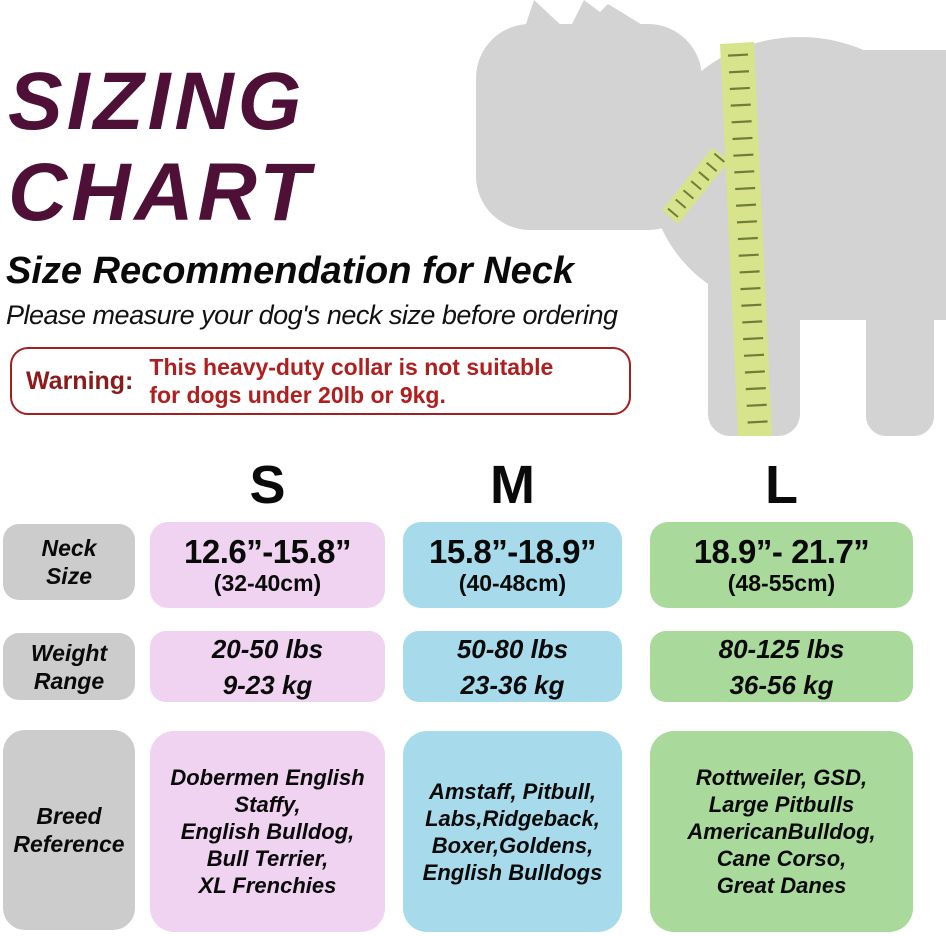 The height and width of the screenshot is (936, 946). I want to click on column-header-m: M, so click(512, 485).